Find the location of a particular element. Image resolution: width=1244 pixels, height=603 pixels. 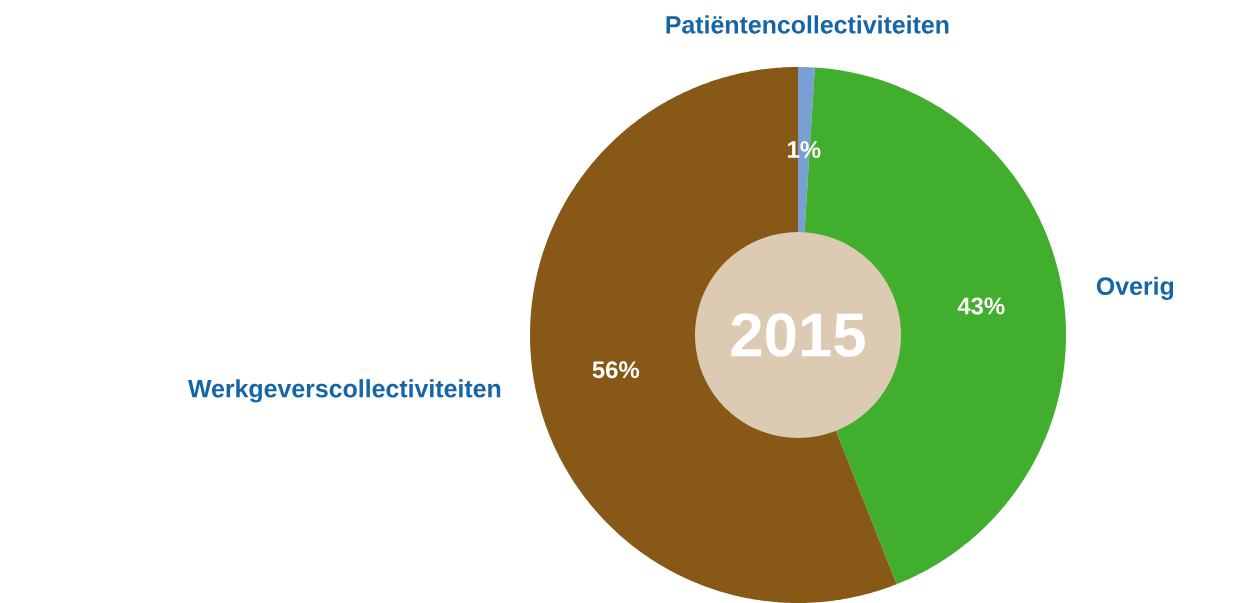

text: 2015 is located at coordinates (798, 335).